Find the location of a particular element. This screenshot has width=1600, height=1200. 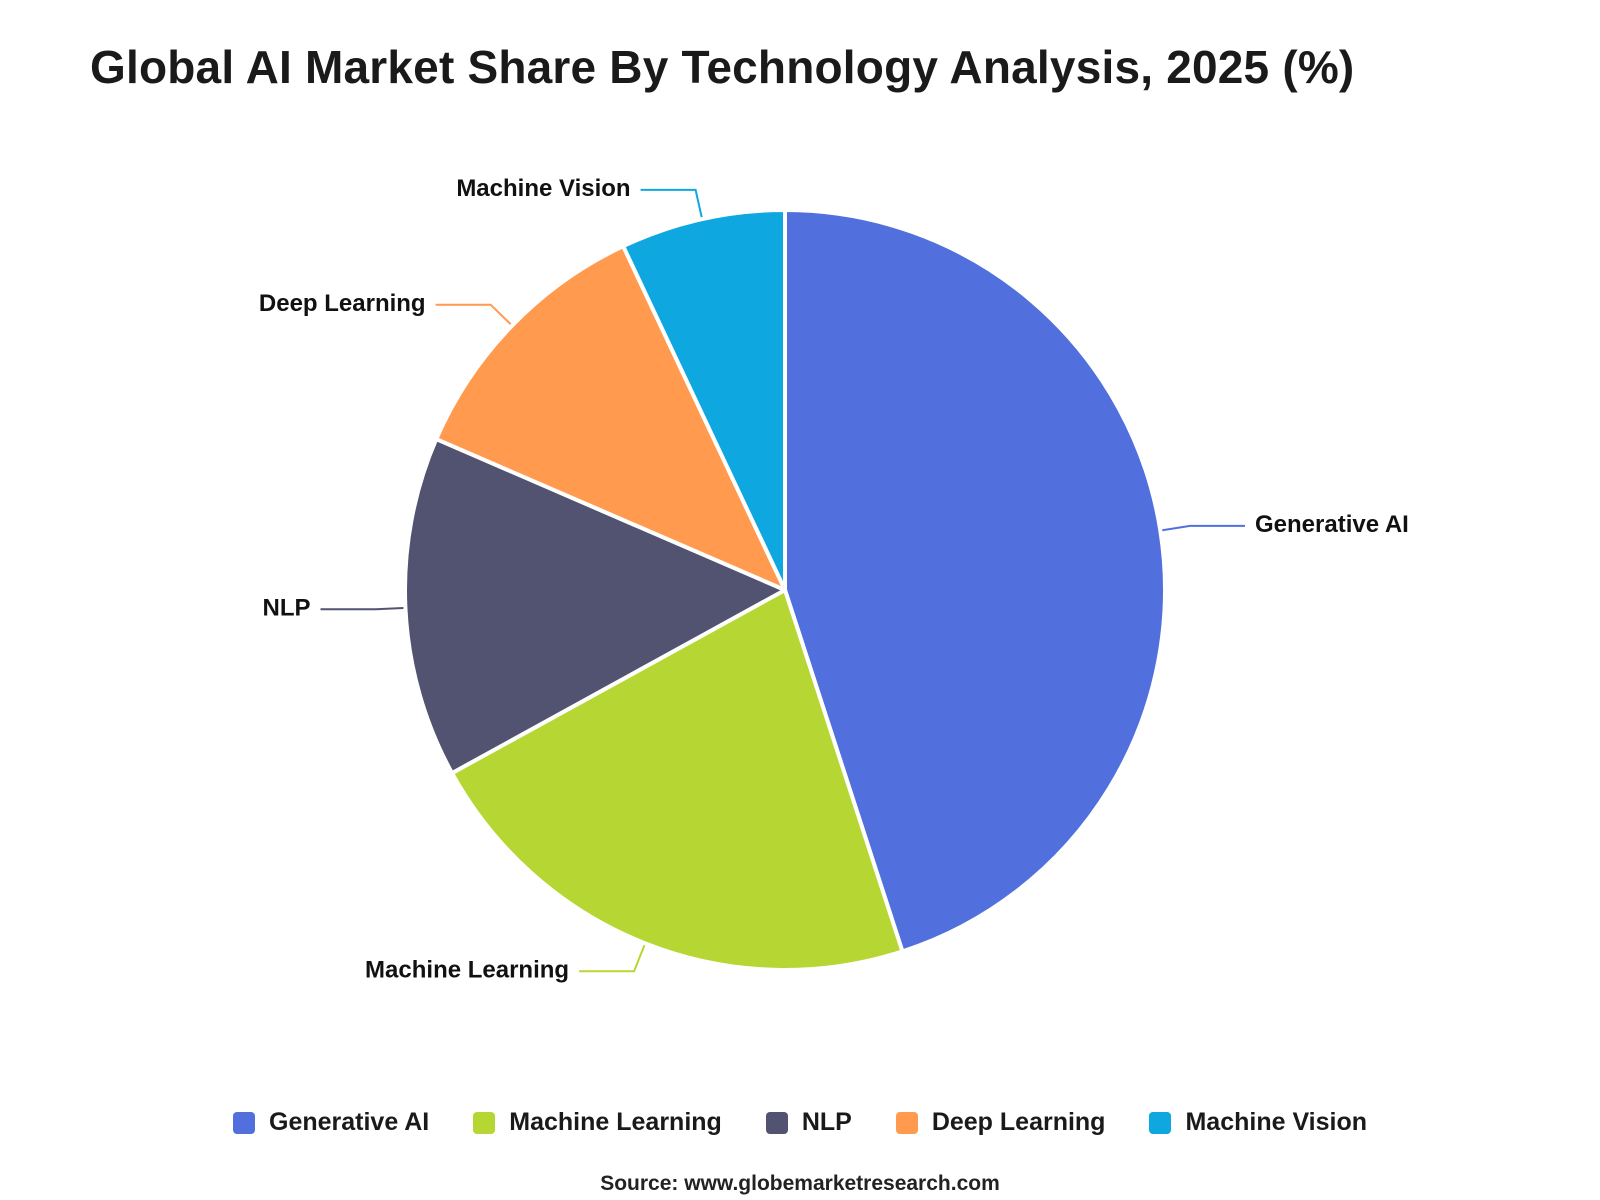

legend-label-nlp: NLP is located at coordinates (826, 1122).